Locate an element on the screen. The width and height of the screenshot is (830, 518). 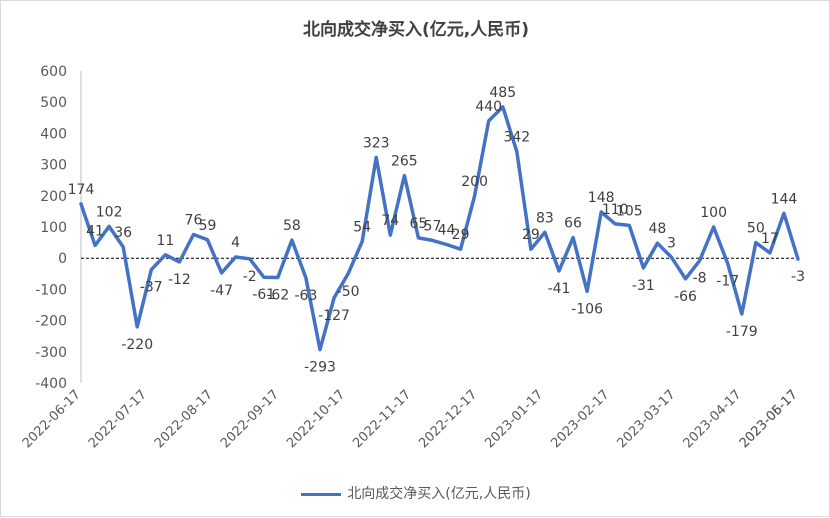
data-label: 36 is located at coordinates (123, 233).